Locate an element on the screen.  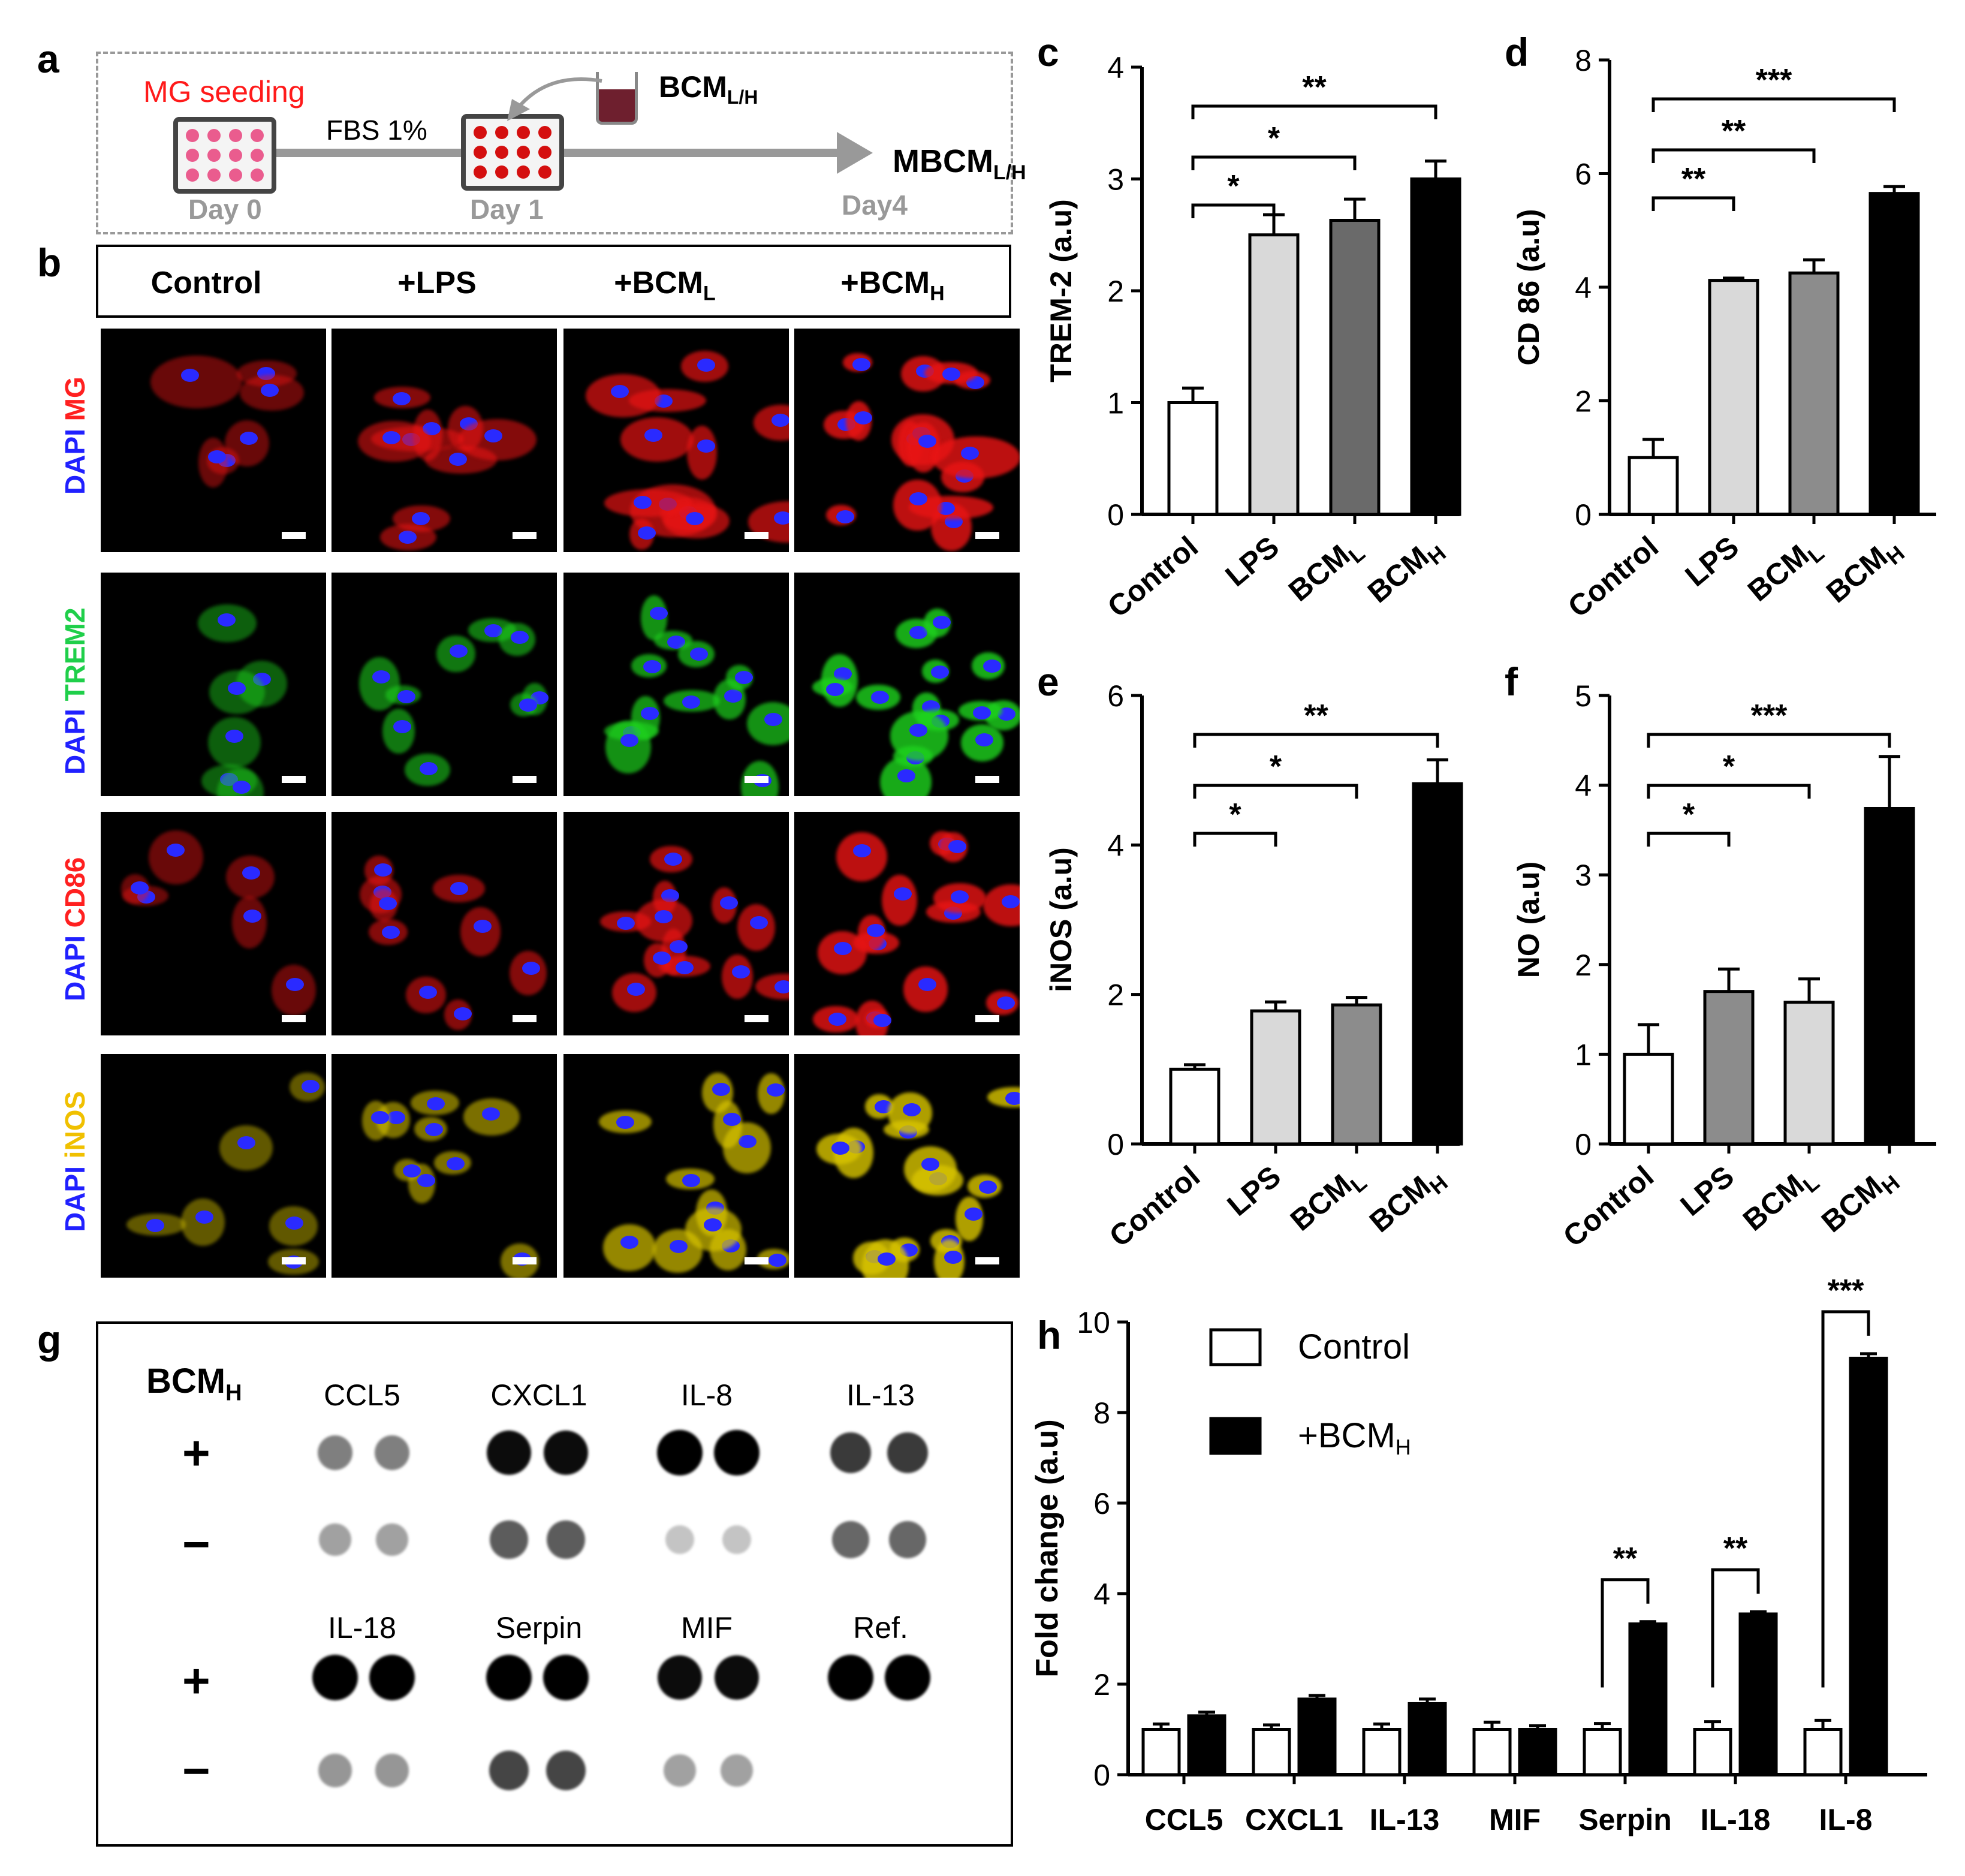
cell-body is located at coordinates (900, 900).